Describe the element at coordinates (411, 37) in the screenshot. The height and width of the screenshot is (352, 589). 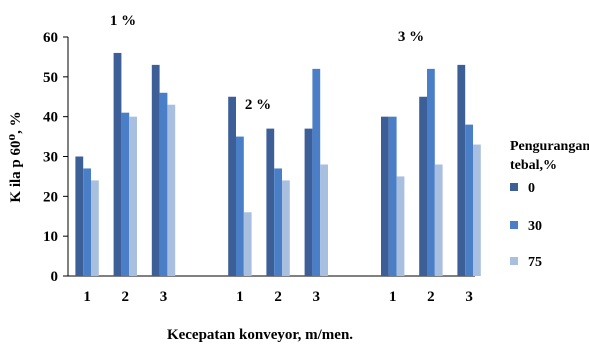
I see `group-label: 3 %` at that location.